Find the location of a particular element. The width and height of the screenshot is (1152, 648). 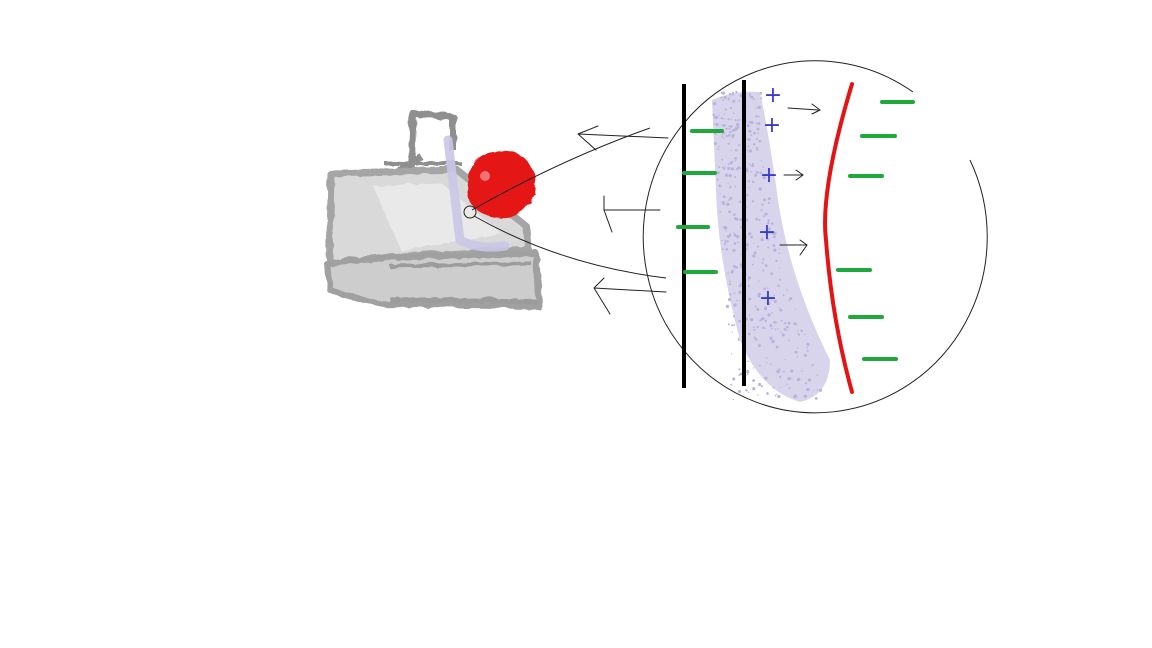

arrows-layer is located at coordinates (699, 209).